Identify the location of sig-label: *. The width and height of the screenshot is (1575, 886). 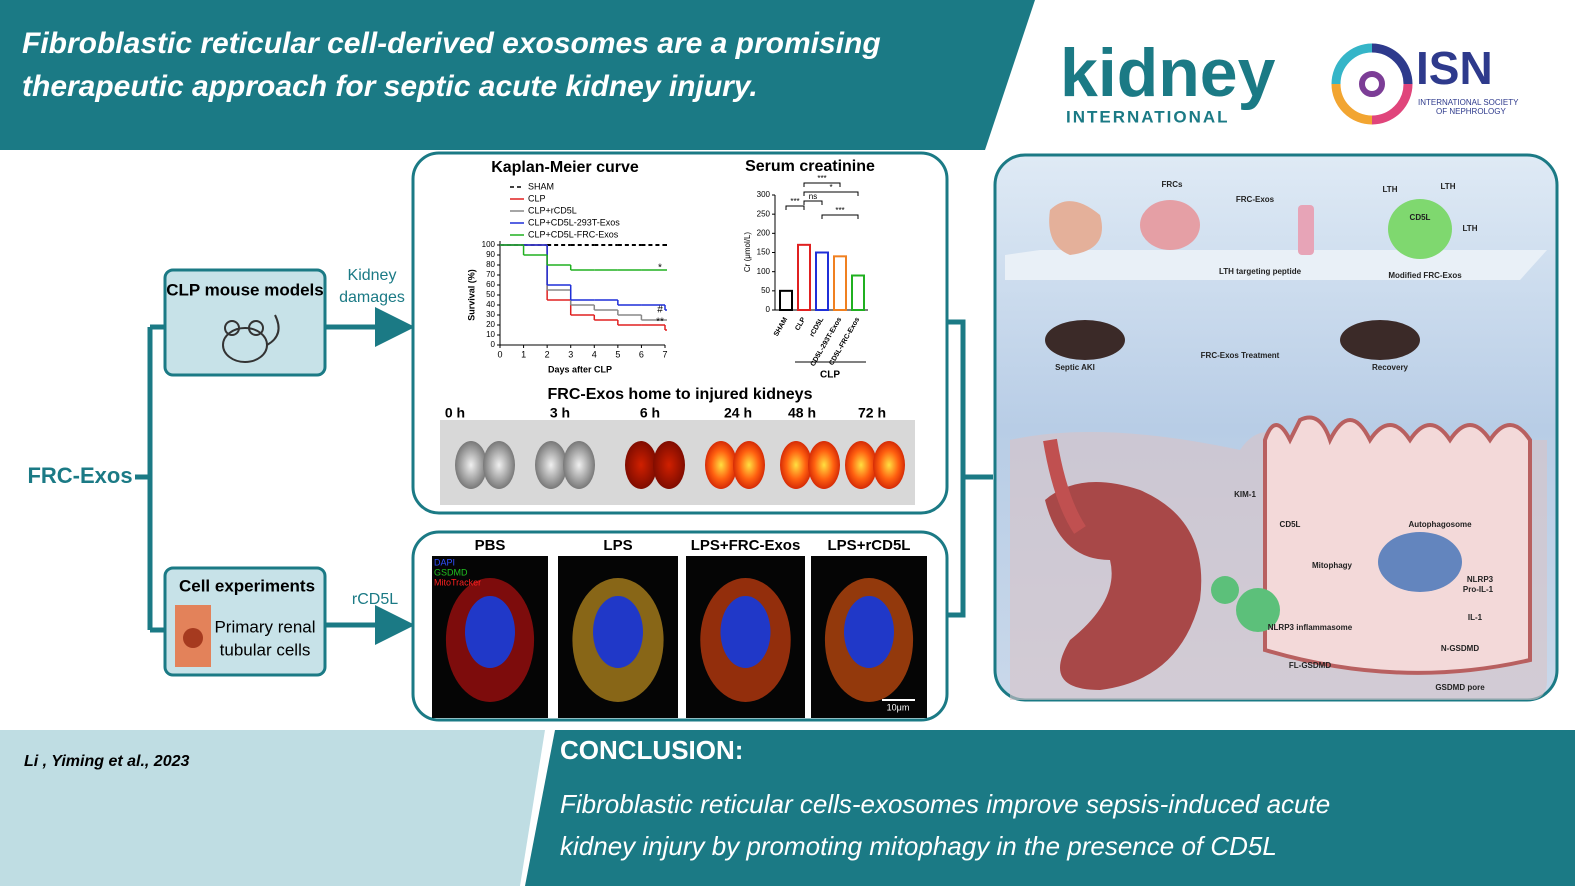
(830, 187).